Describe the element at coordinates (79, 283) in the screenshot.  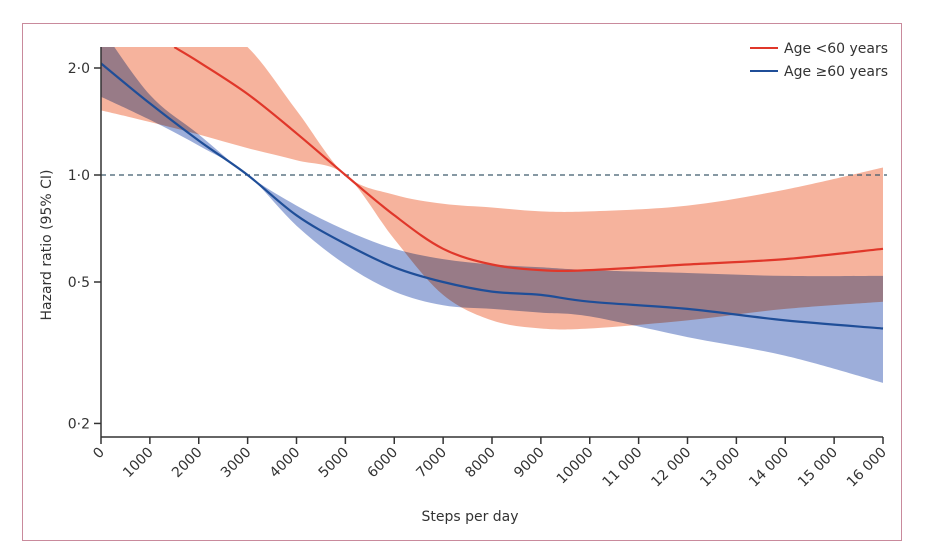
I see `y-tick-label: 0·5` at that location.